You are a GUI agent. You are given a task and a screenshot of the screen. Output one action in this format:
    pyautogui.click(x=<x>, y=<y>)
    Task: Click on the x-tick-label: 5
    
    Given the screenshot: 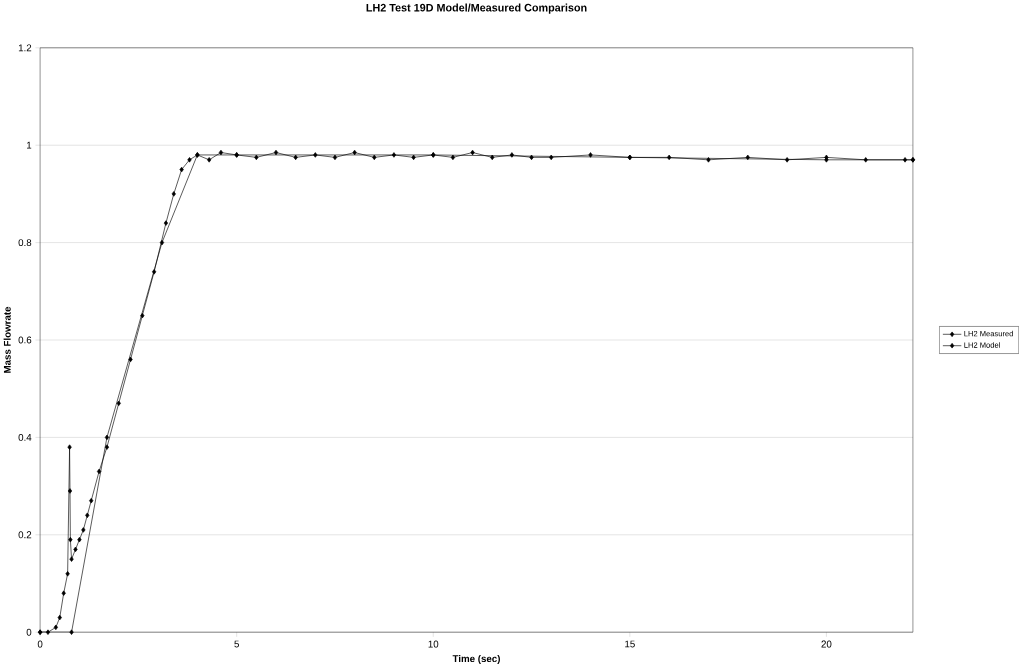 What is the action you would take?
    pyautogui.click(x=236, y=644)
    